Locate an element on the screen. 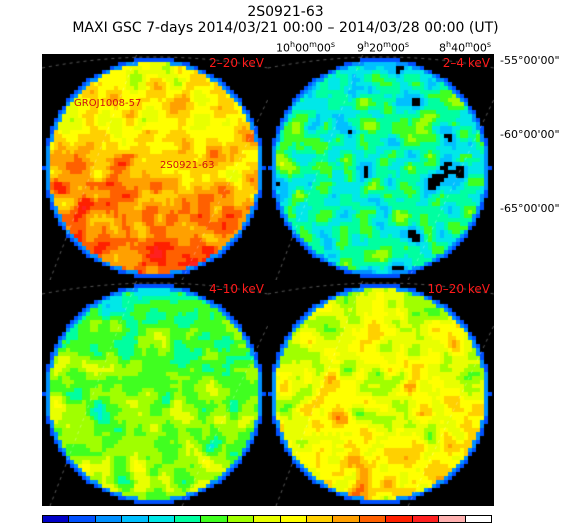 The height and width of the screenshot is (525, 571). dec-label-65: -65°00'00" is located at coordinates (530, 208).